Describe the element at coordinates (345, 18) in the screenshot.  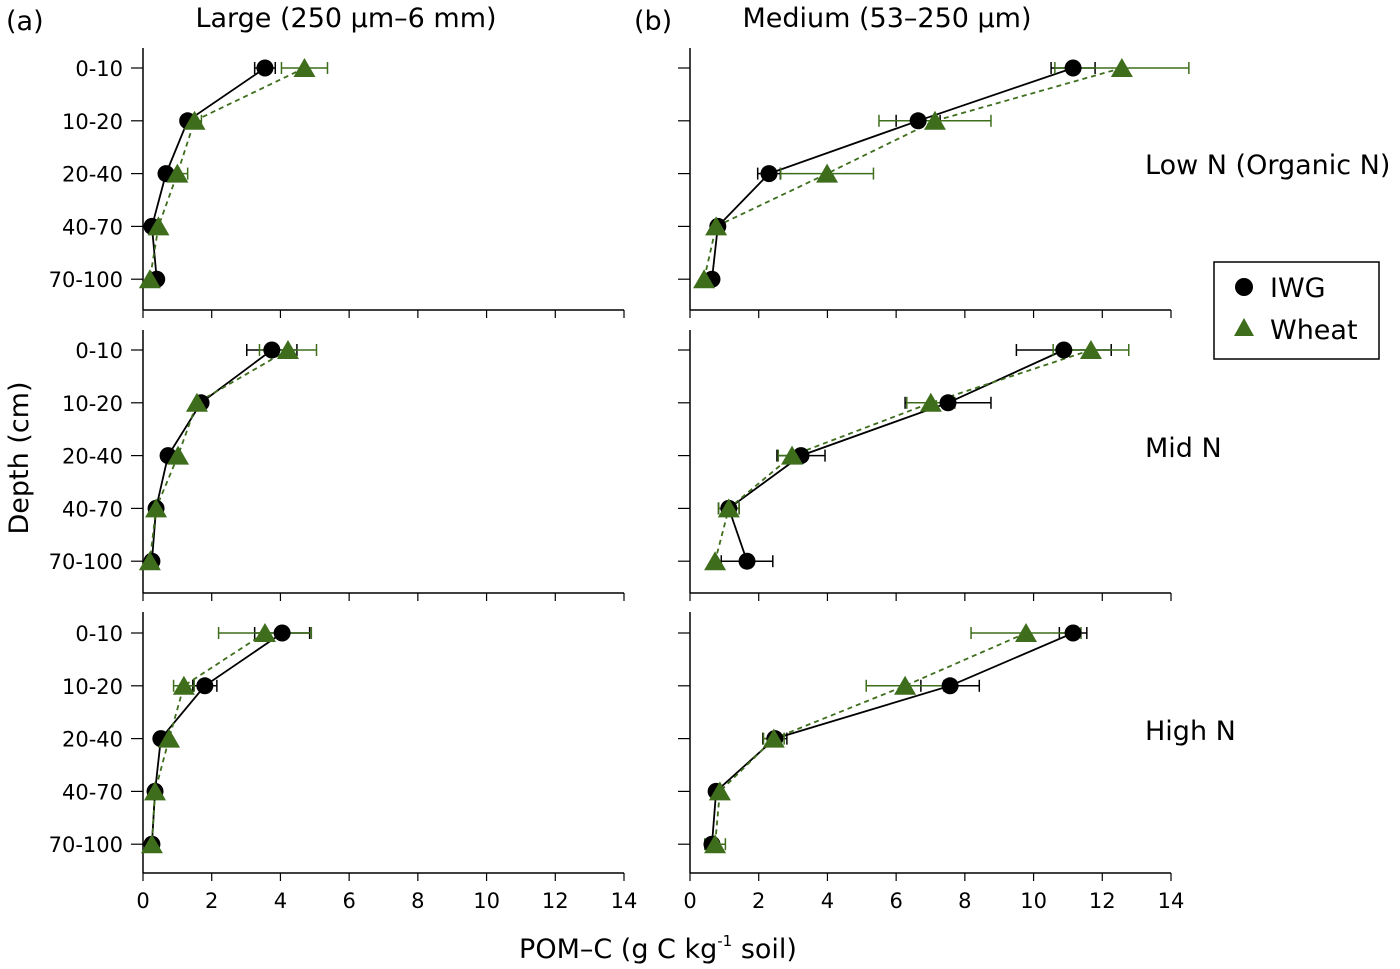
I see `panel-a-title: Large (250 µm–6 mm)` at that location.